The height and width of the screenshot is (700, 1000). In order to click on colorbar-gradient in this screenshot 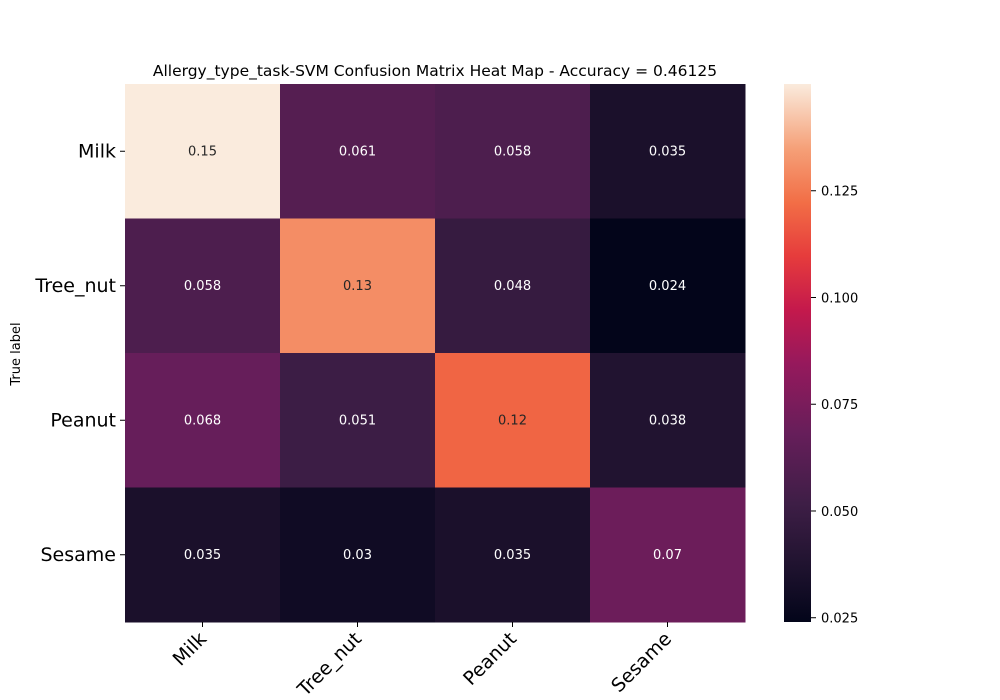, I will do `click(797, 353)`.